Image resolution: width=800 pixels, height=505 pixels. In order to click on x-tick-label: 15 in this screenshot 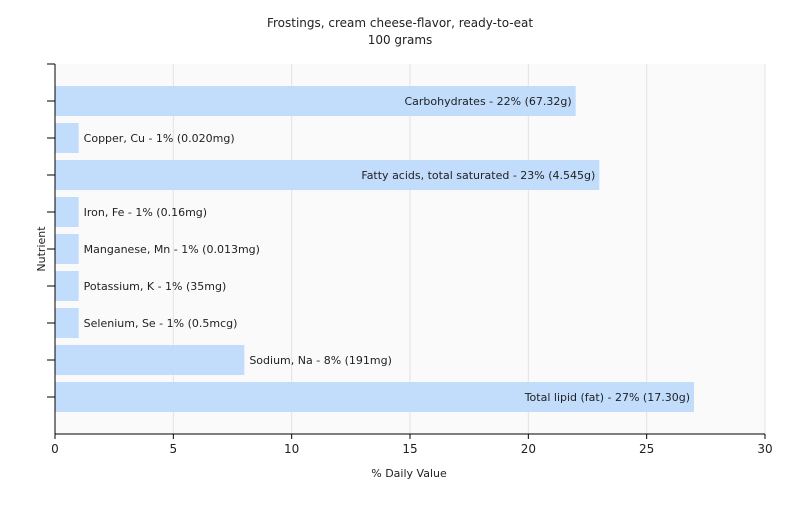, I will do `click(409, 449)`.